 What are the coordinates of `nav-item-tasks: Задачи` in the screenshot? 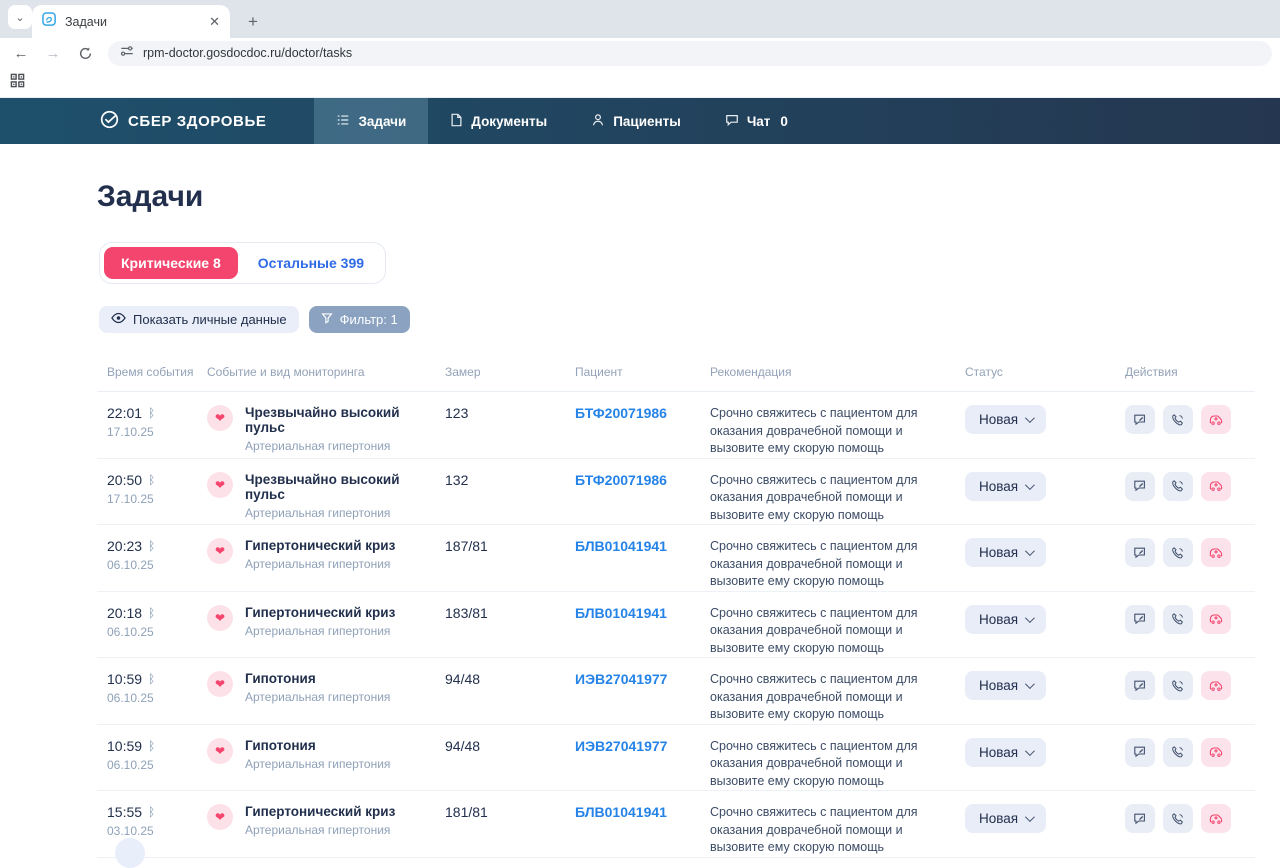 It's located at (371, 121).